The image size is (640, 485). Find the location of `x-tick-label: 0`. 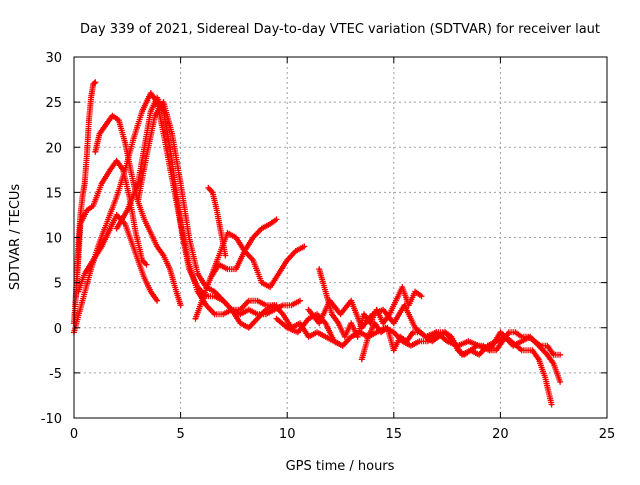

x-tick-label: 0 is located at coordinates (74, 434).